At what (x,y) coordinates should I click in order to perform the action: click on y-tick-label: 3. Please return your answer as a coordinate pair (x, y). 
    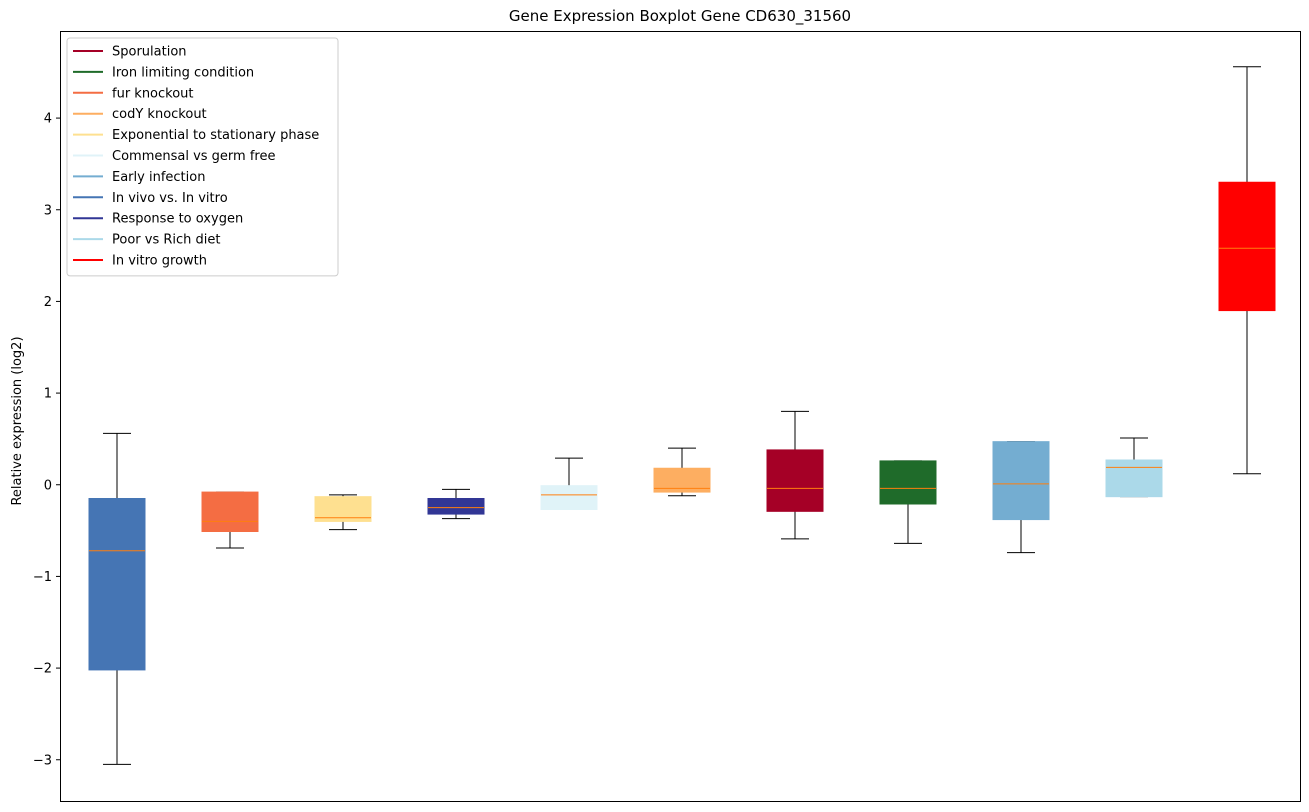
    Looking at the image, I should click on (48, 210).